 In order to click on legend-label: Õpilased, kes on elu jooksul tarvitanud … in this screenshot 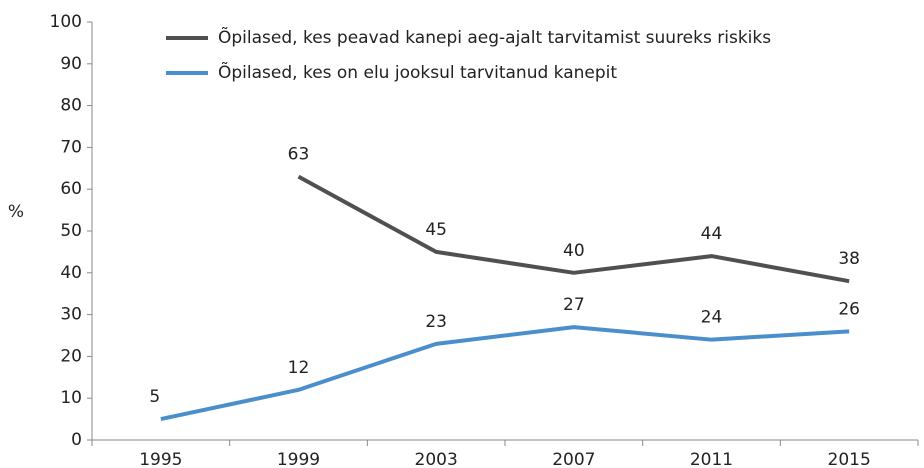, I will do `click(417, 72)`.